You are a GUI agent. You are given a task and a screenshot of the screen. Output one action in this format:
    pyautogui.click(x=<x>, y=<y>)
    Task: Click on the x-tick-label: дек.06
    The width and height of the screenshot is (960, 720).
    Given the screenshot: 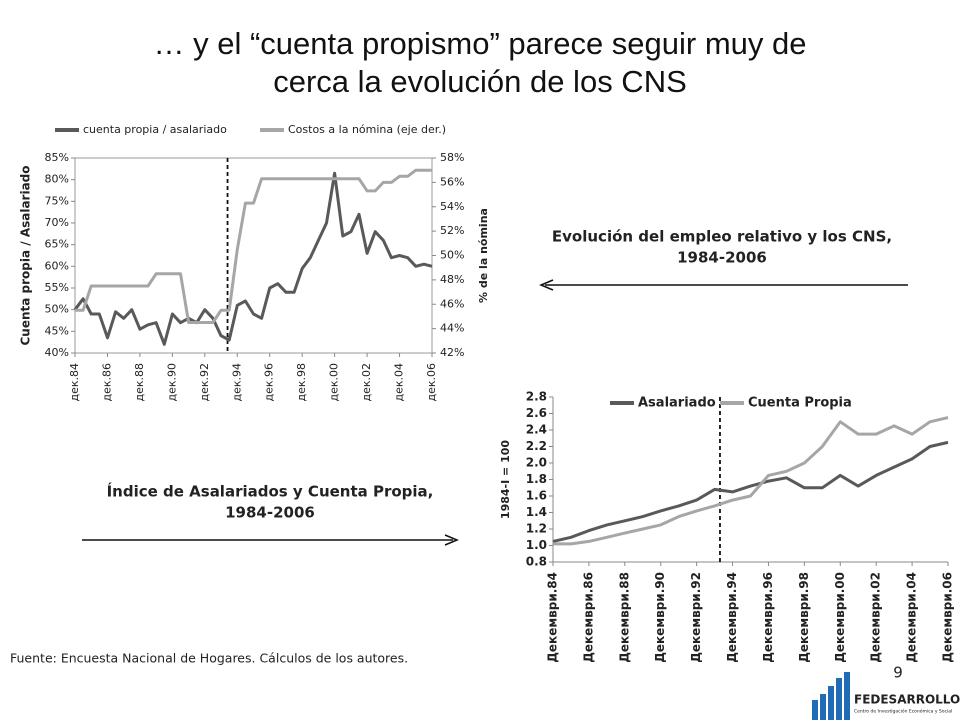 What is the action you would take?
    pyautogui.click(x=431, y=382)
    